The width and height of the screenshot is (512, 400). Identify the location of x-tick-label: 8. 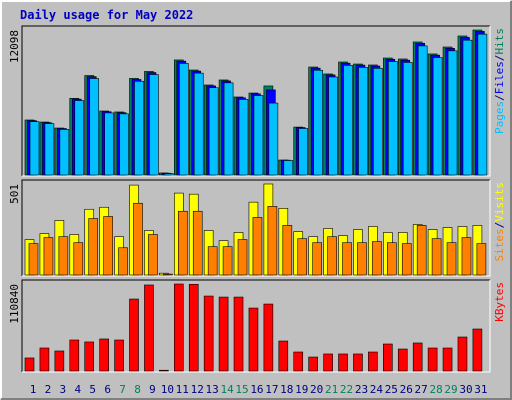
(137, 389).